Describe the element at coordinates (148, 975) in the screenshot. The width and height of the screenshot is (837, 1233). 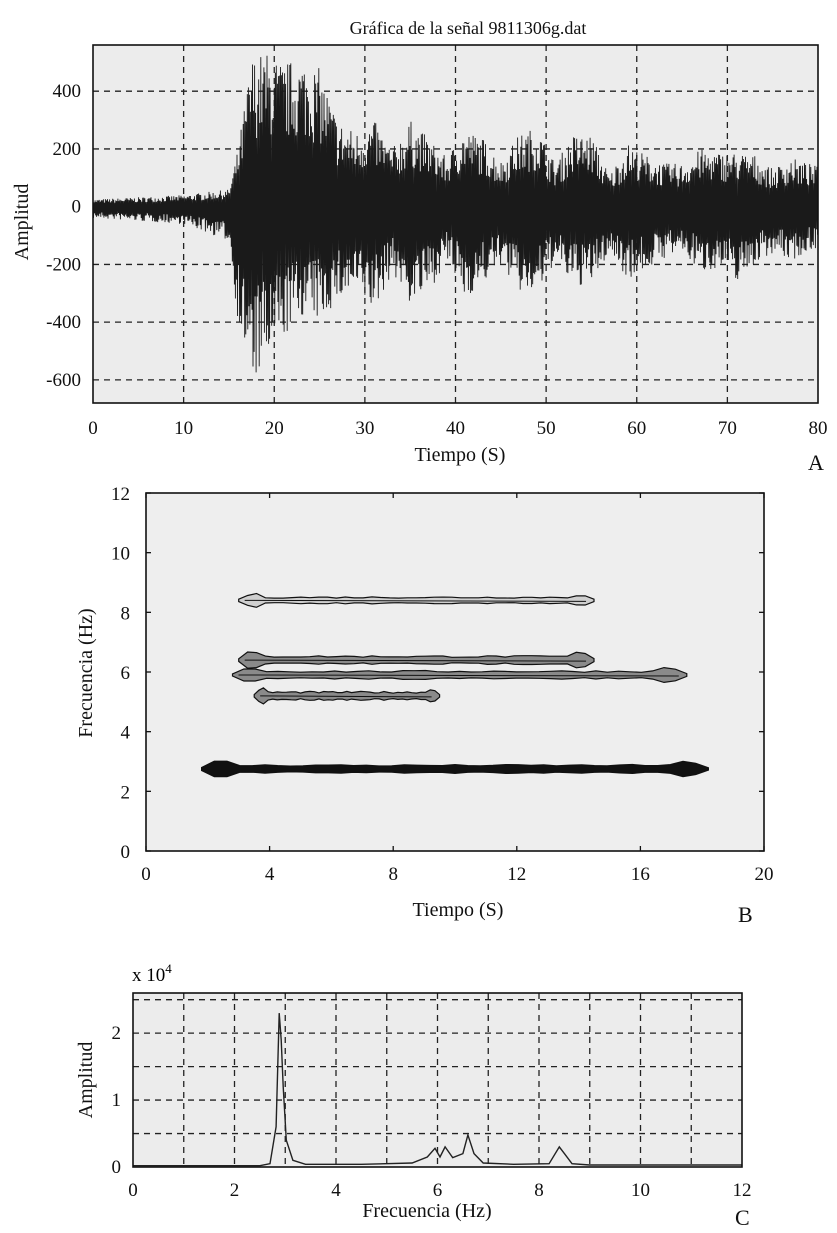
I see `scale-base: x 10` at that location.